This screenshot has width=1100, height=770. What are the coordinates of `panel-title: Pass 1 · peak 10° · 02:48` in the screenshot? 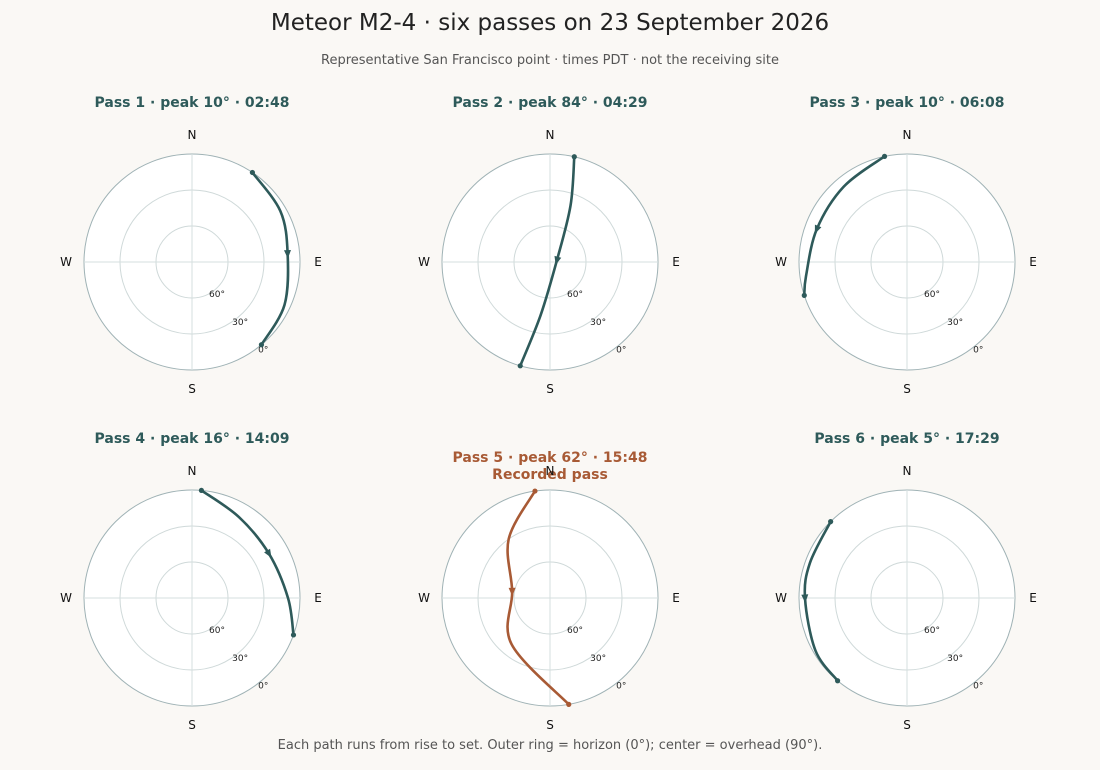 It's located at (192, 103).